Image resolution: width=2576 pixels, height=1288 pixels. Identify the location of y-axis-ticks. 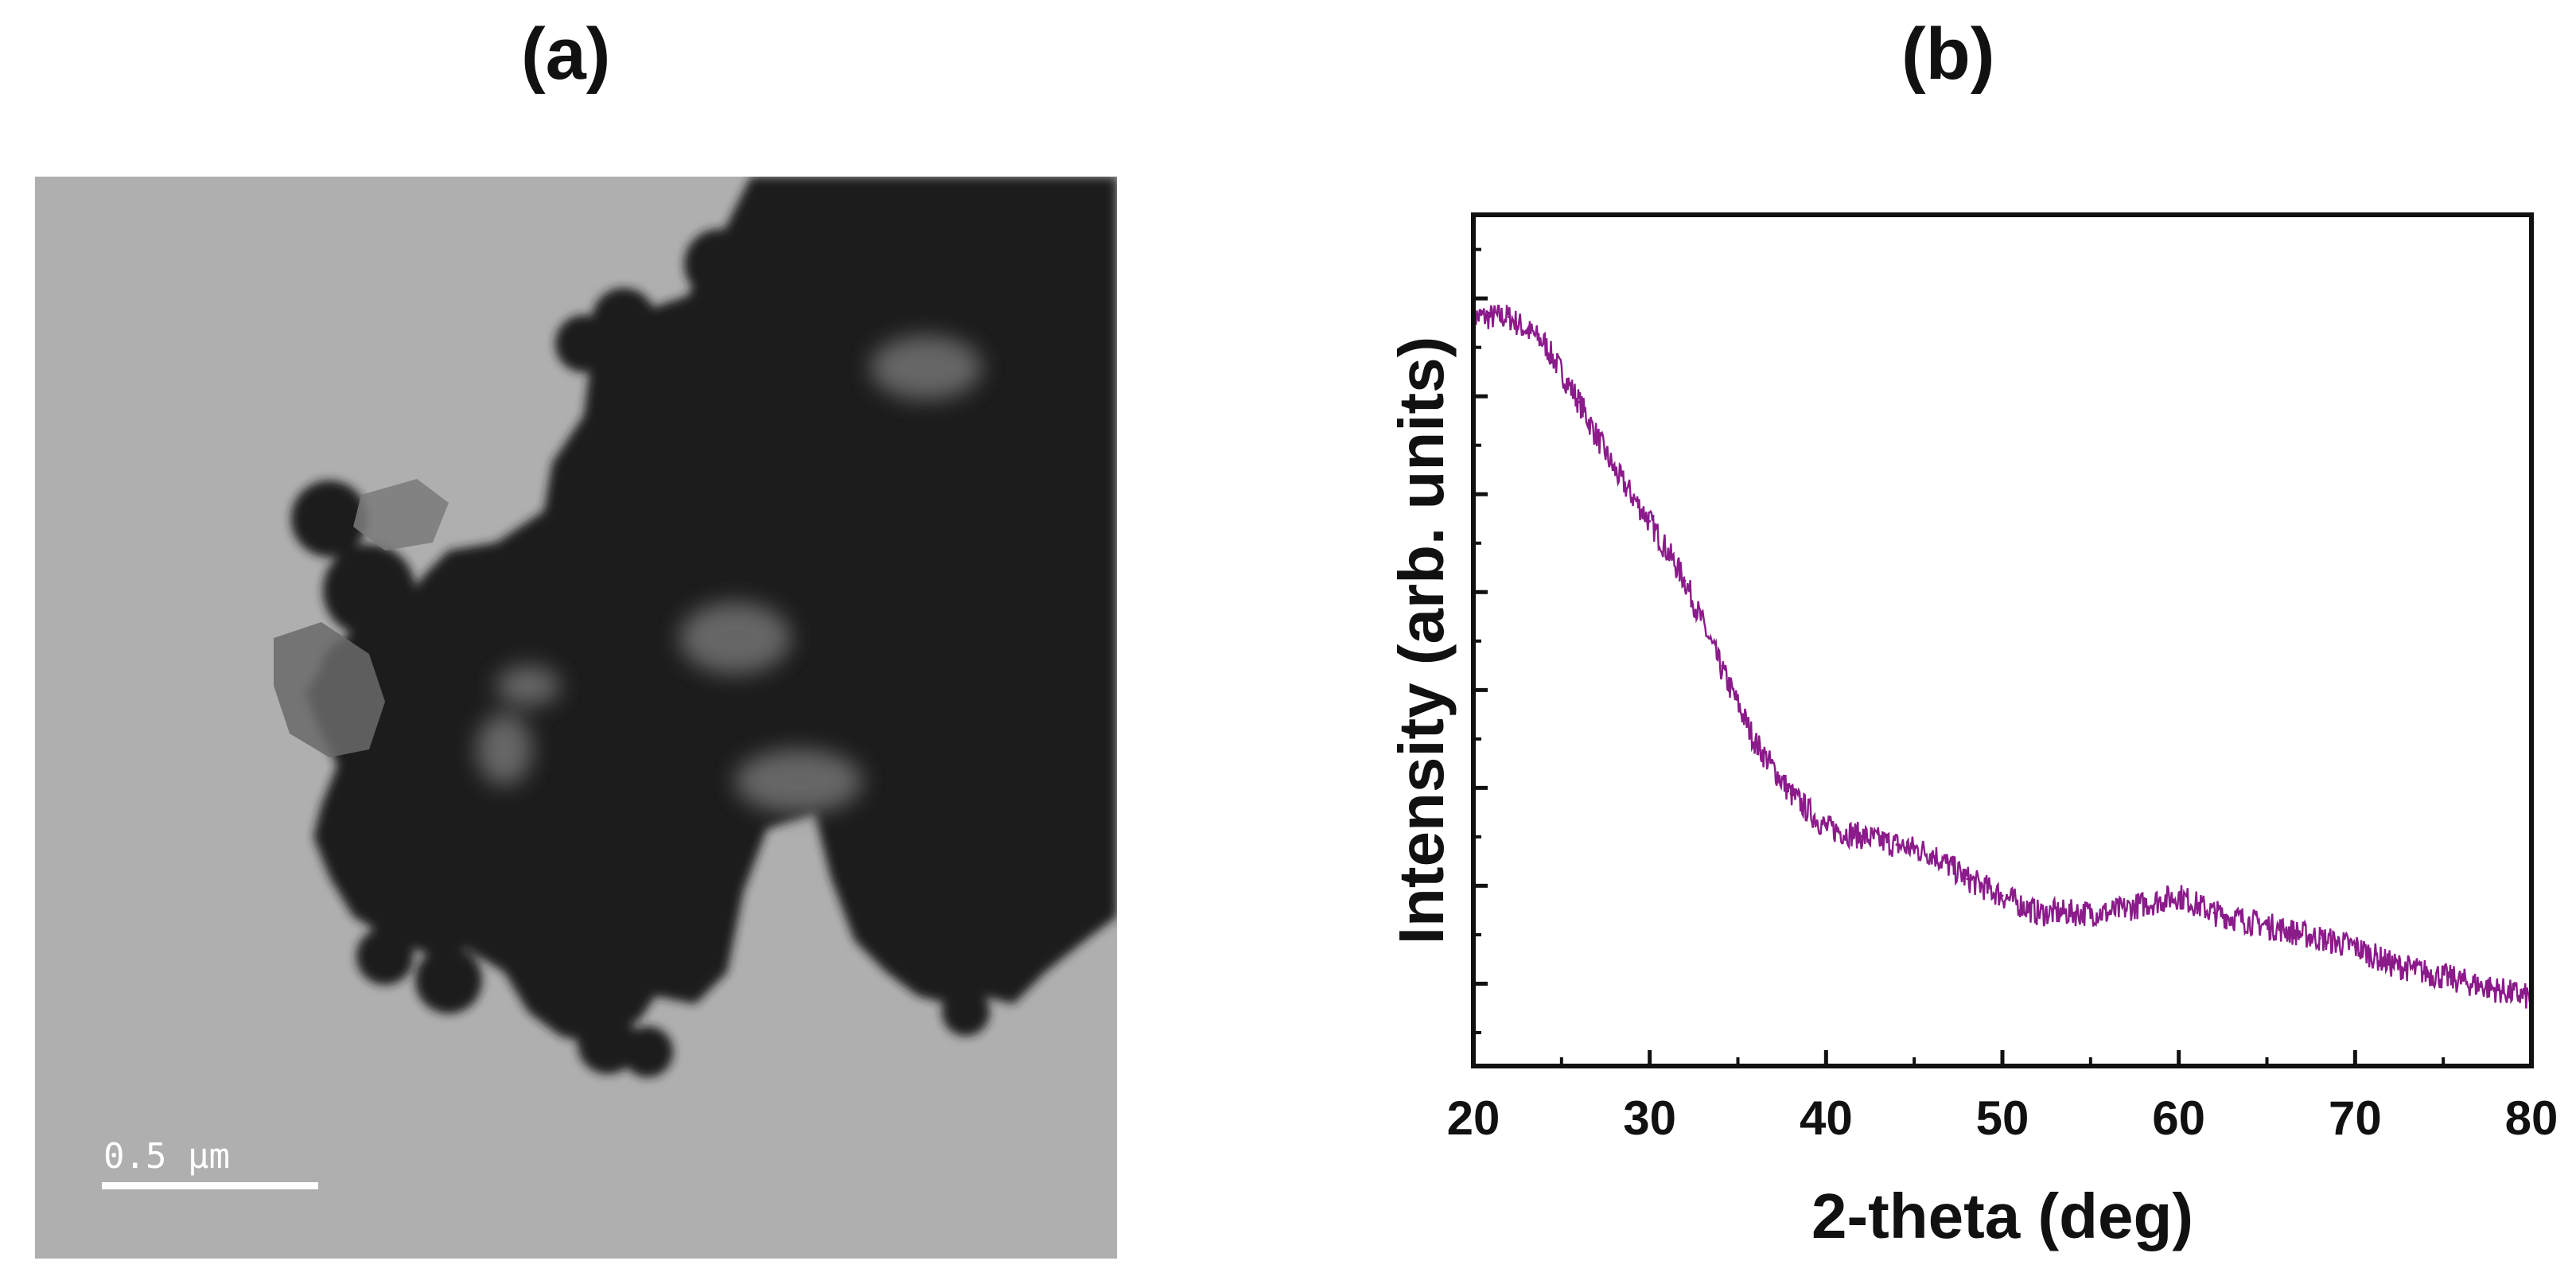
(1481, 641).